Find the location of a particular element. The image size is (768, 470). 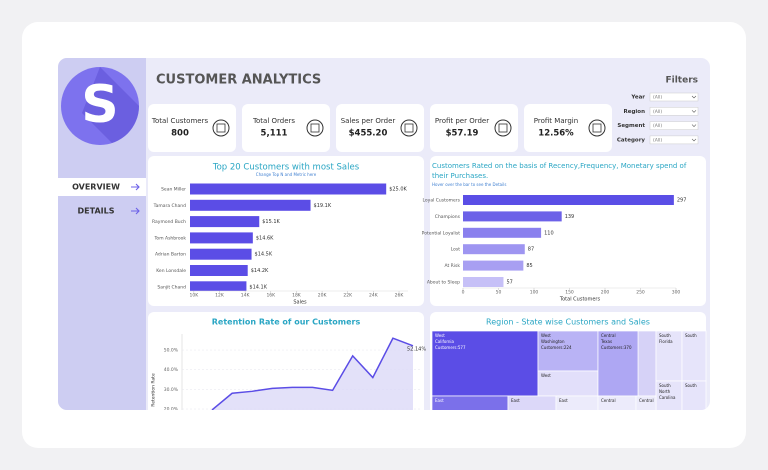

logo-shadow is located at coordinates (110, 105).